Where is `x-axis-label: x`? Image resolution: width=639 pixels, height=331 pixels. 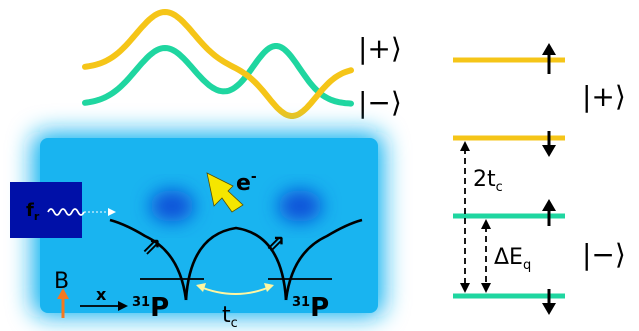
x-axis-label: x is located at coordinates (101, 294).